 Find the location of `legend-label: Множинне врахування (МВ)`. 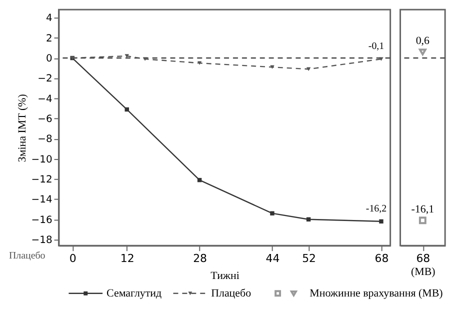

legend-label: Множинне врахування (МВ) is located at coordinates (377, 293).